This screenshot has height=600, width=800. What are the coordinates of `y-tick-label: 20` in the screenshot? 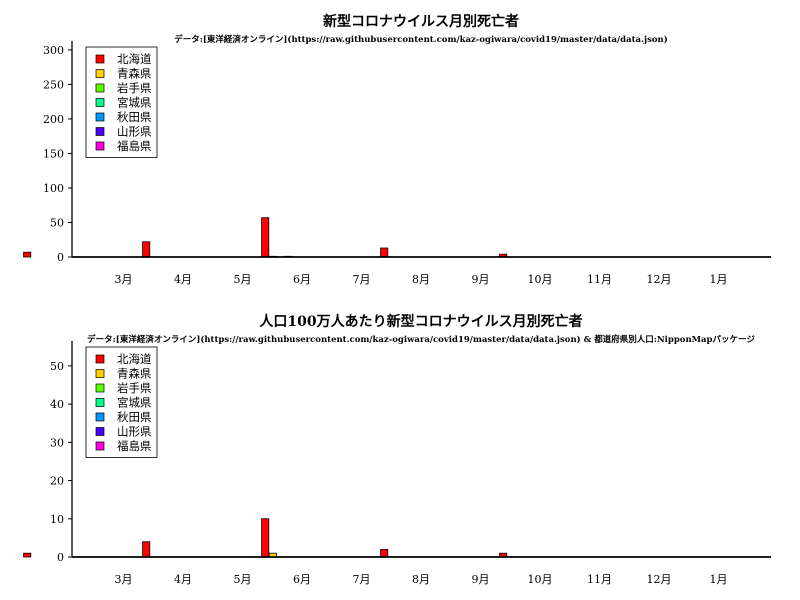 It's located at (57, 481).